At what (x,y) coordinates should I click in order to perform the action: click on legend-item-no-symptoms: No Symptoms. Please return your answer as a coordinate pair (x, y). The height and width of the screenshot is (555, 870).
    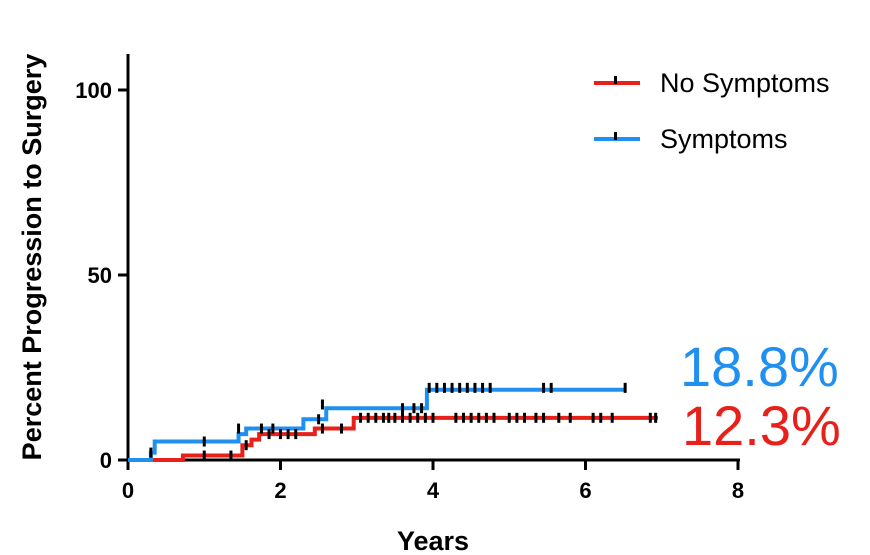
    Looking at the image, I should click on (712, 83).